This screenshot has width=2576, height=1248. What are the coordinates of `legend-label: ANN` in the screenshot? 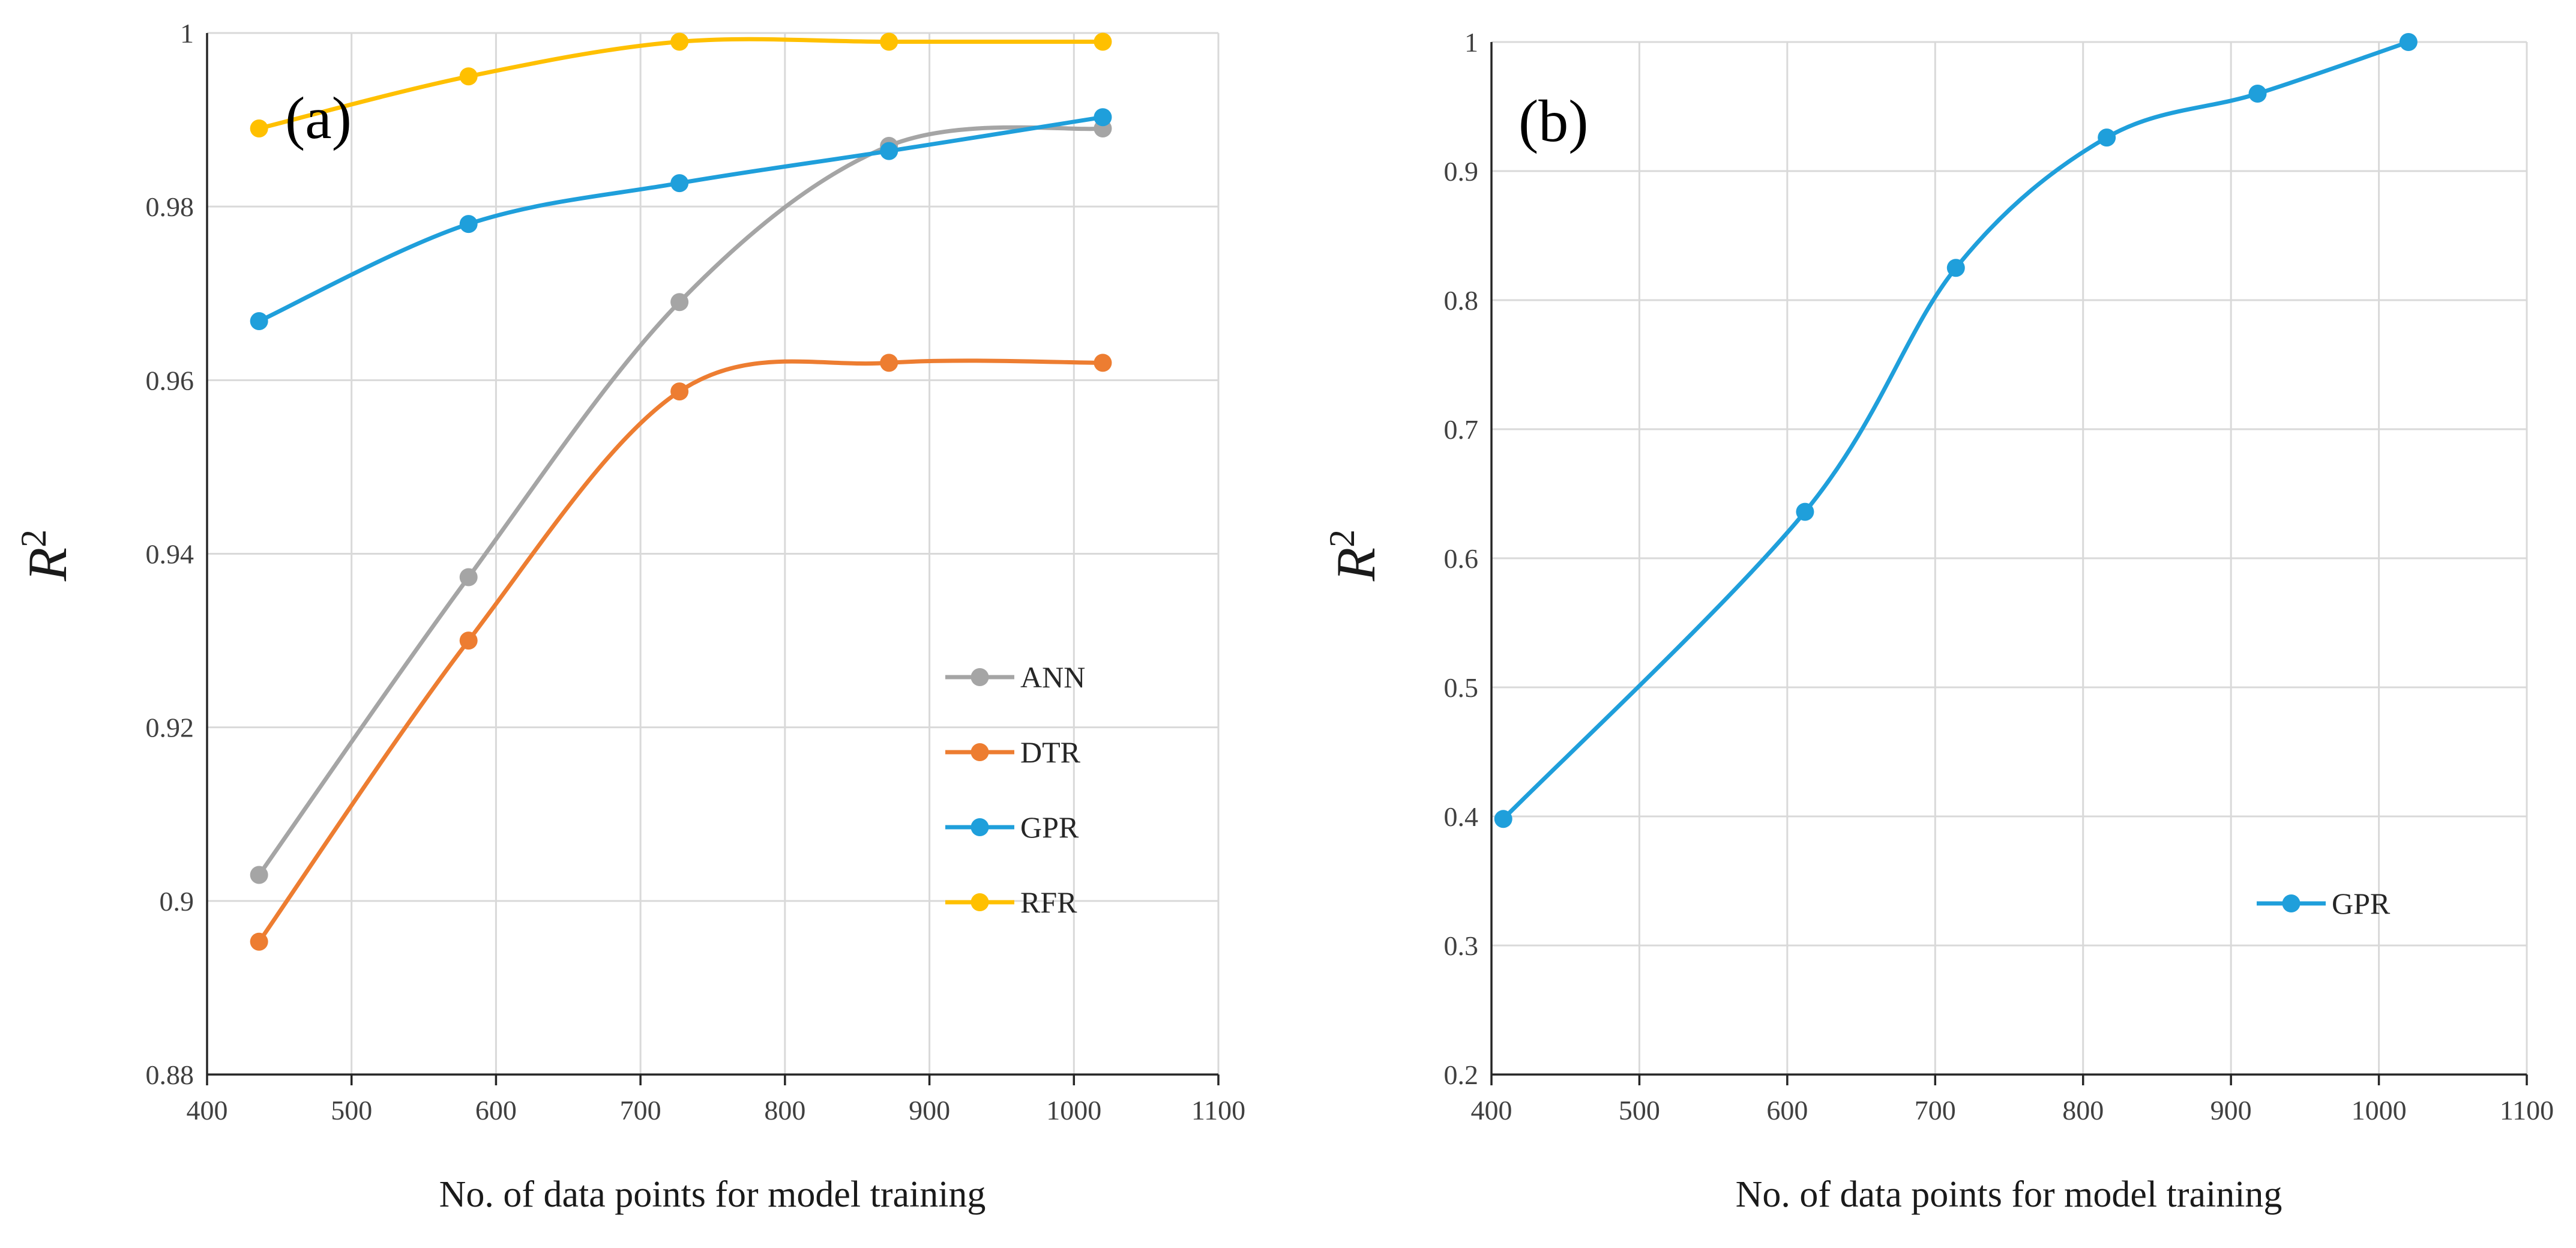 It's located at (1052, 677).